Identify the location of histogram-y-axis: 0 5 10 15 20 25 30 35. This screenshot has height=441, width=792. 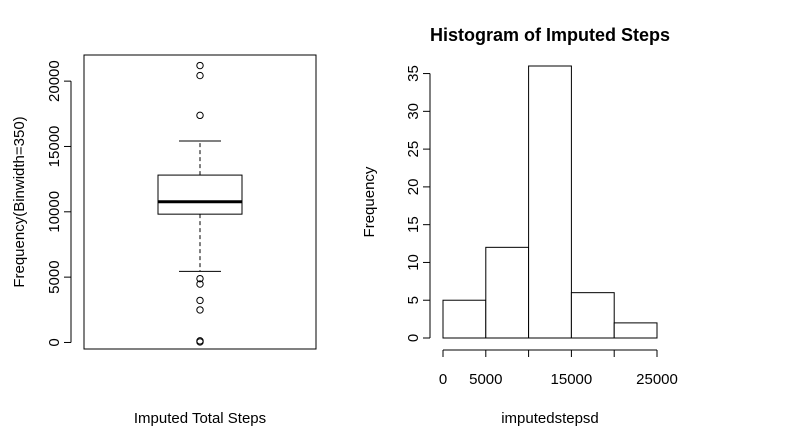
(418, 203).